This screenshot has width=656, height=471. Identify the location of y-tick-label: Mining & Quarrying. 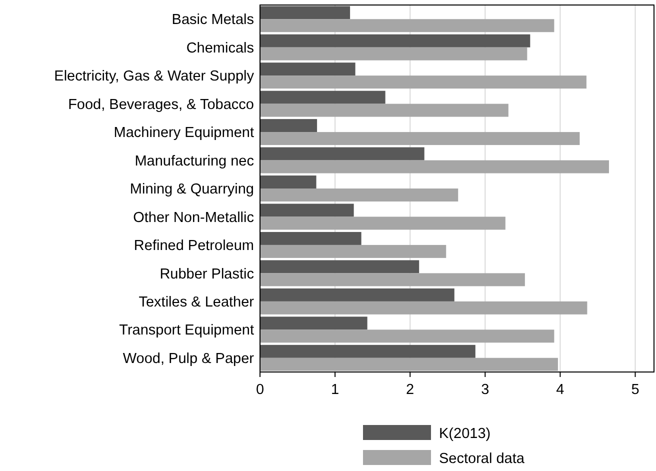
(192, 190).